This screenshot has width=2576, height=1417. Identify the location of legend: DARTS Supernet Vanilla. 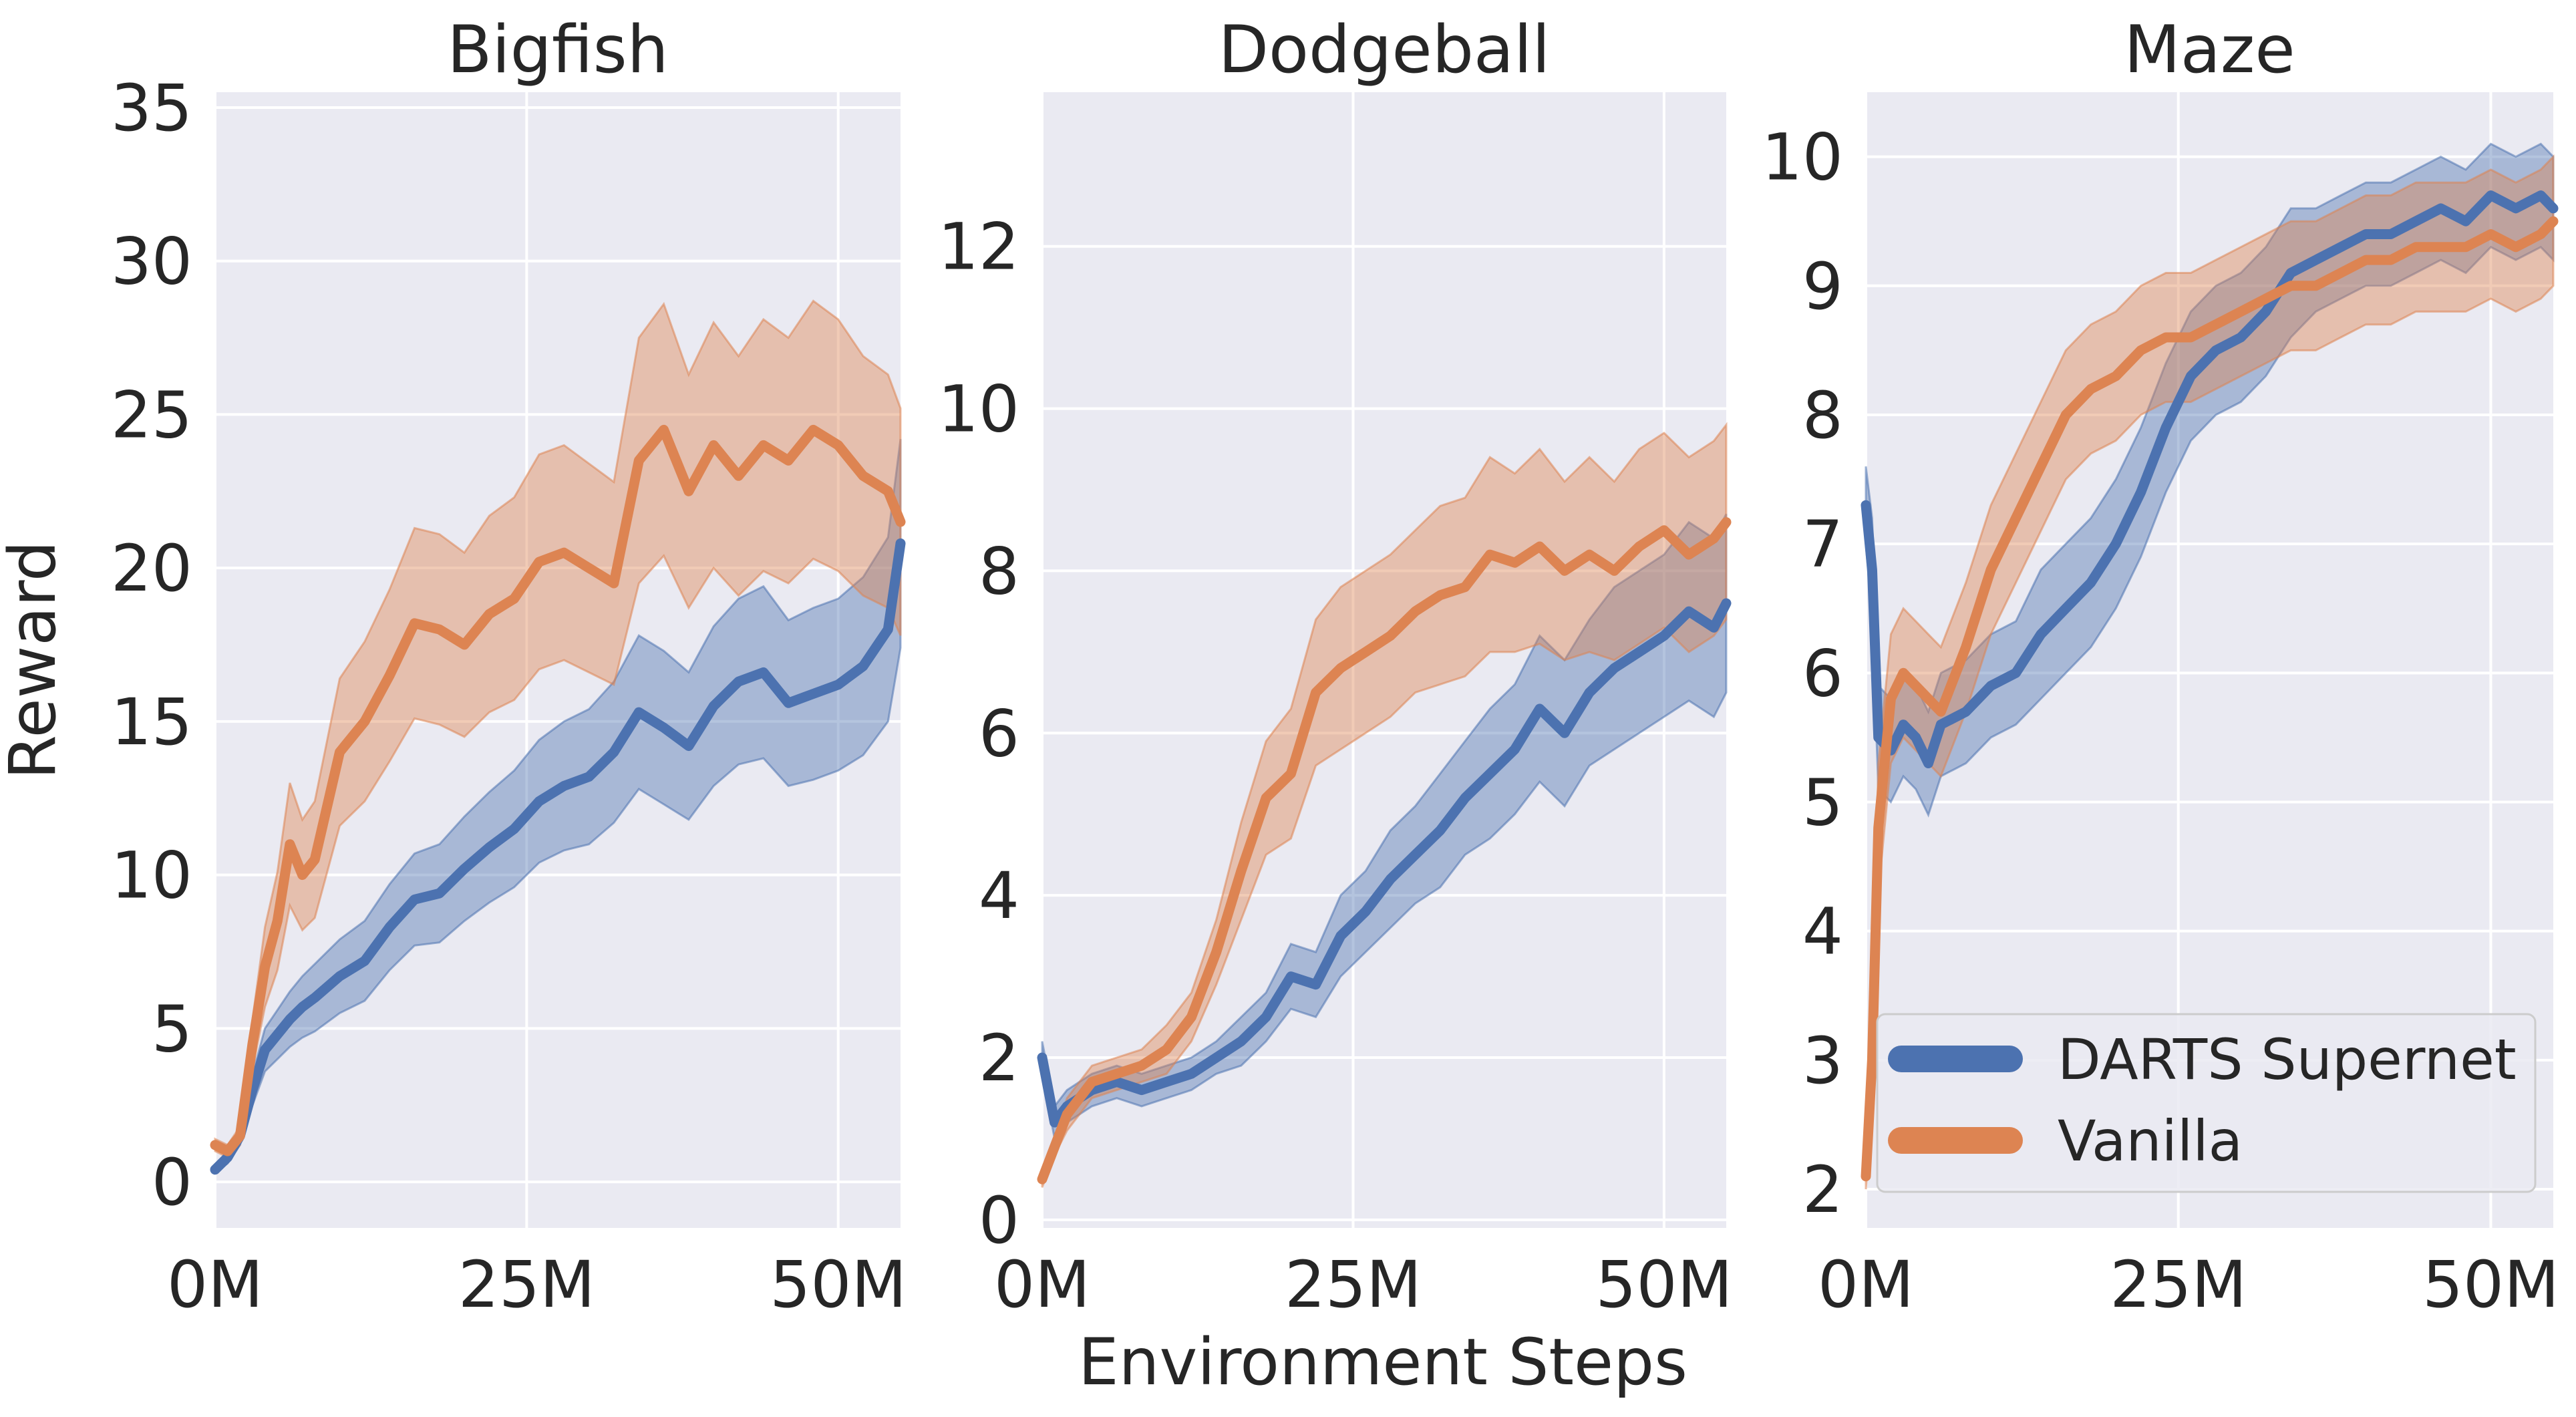
(2206, 1103).